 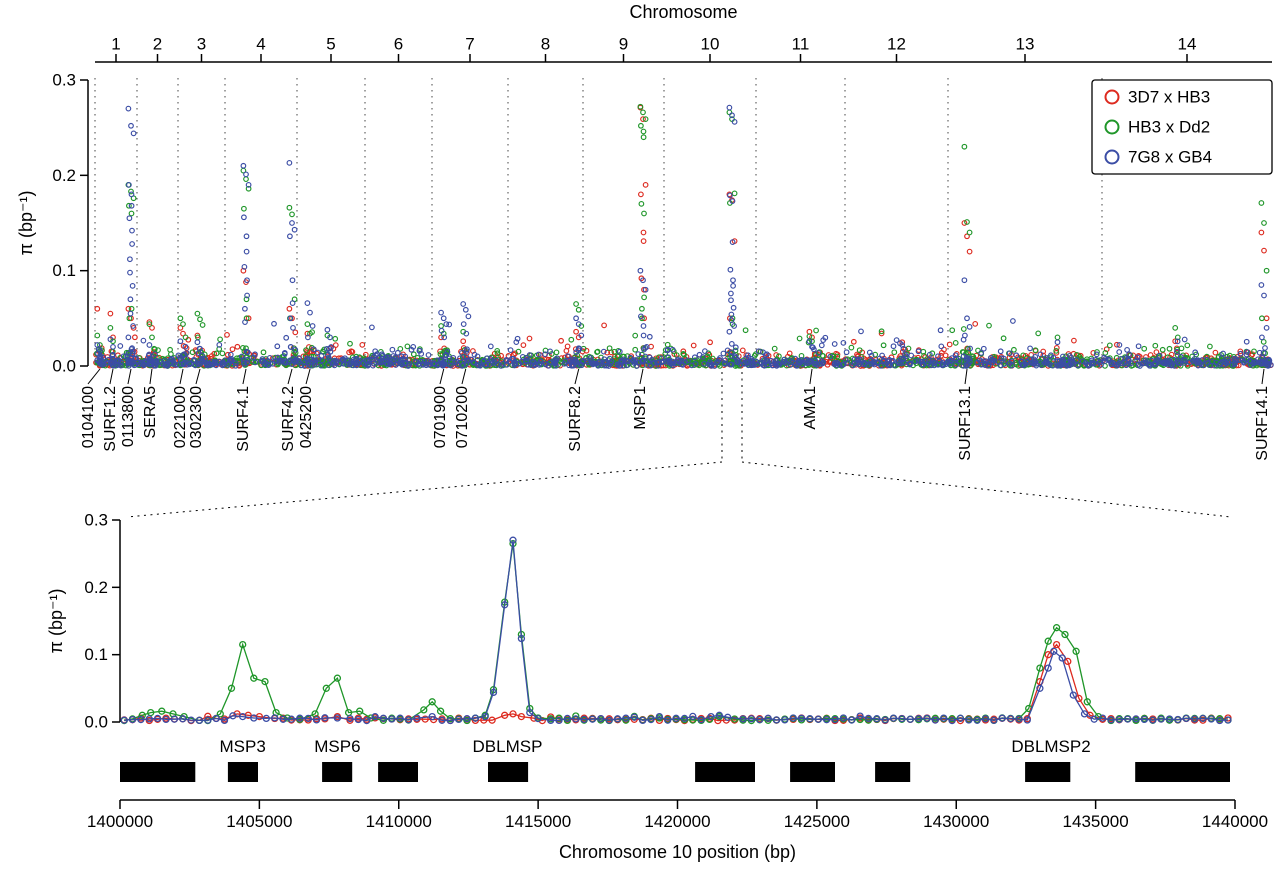 What do you see at coordinates (64, 80) in the screenshot?
I see `top-y-tick-label: 0.3` at bounding box center [64, 80].